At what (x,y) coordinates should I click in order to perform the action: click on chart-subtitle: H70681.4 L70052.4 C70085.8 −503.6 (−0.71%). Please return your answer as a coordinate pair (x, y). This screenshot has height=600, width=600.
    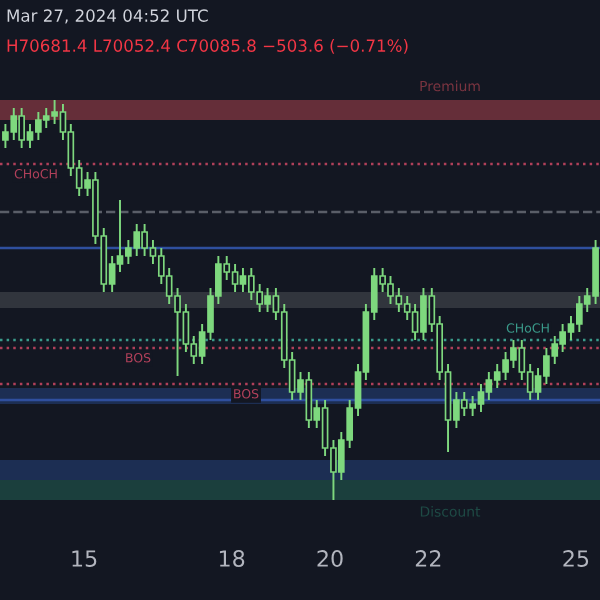
    Looking at the image, I should click on (207, 46).